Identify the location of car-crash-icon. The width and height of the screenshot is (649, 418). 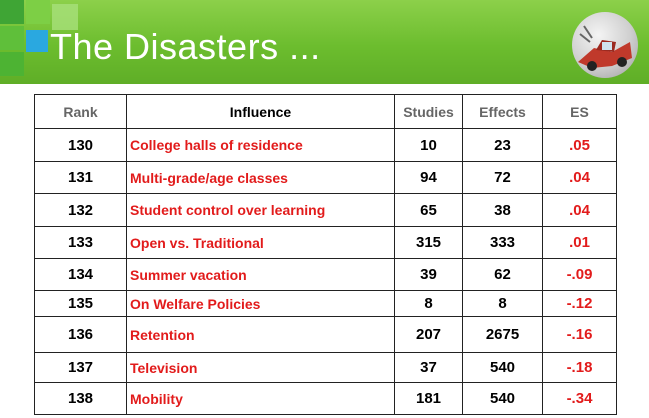
(605, 45).